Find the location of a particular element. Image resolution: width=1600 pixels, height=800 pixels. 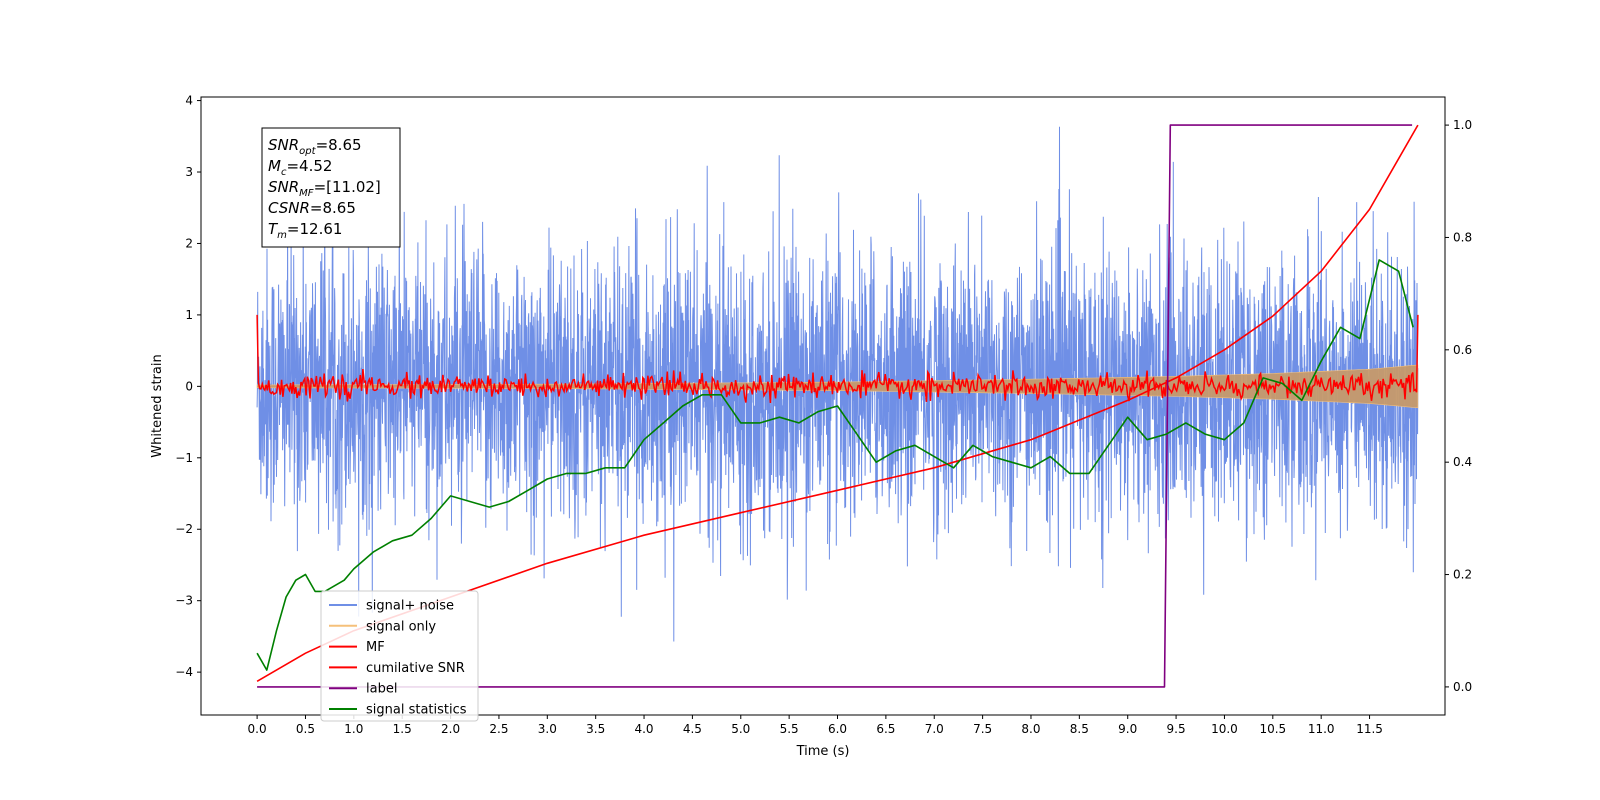

y-axis-left: 4 3 2 1 0 −1 −2 −3 −4 is located at coordinates (188, 386).